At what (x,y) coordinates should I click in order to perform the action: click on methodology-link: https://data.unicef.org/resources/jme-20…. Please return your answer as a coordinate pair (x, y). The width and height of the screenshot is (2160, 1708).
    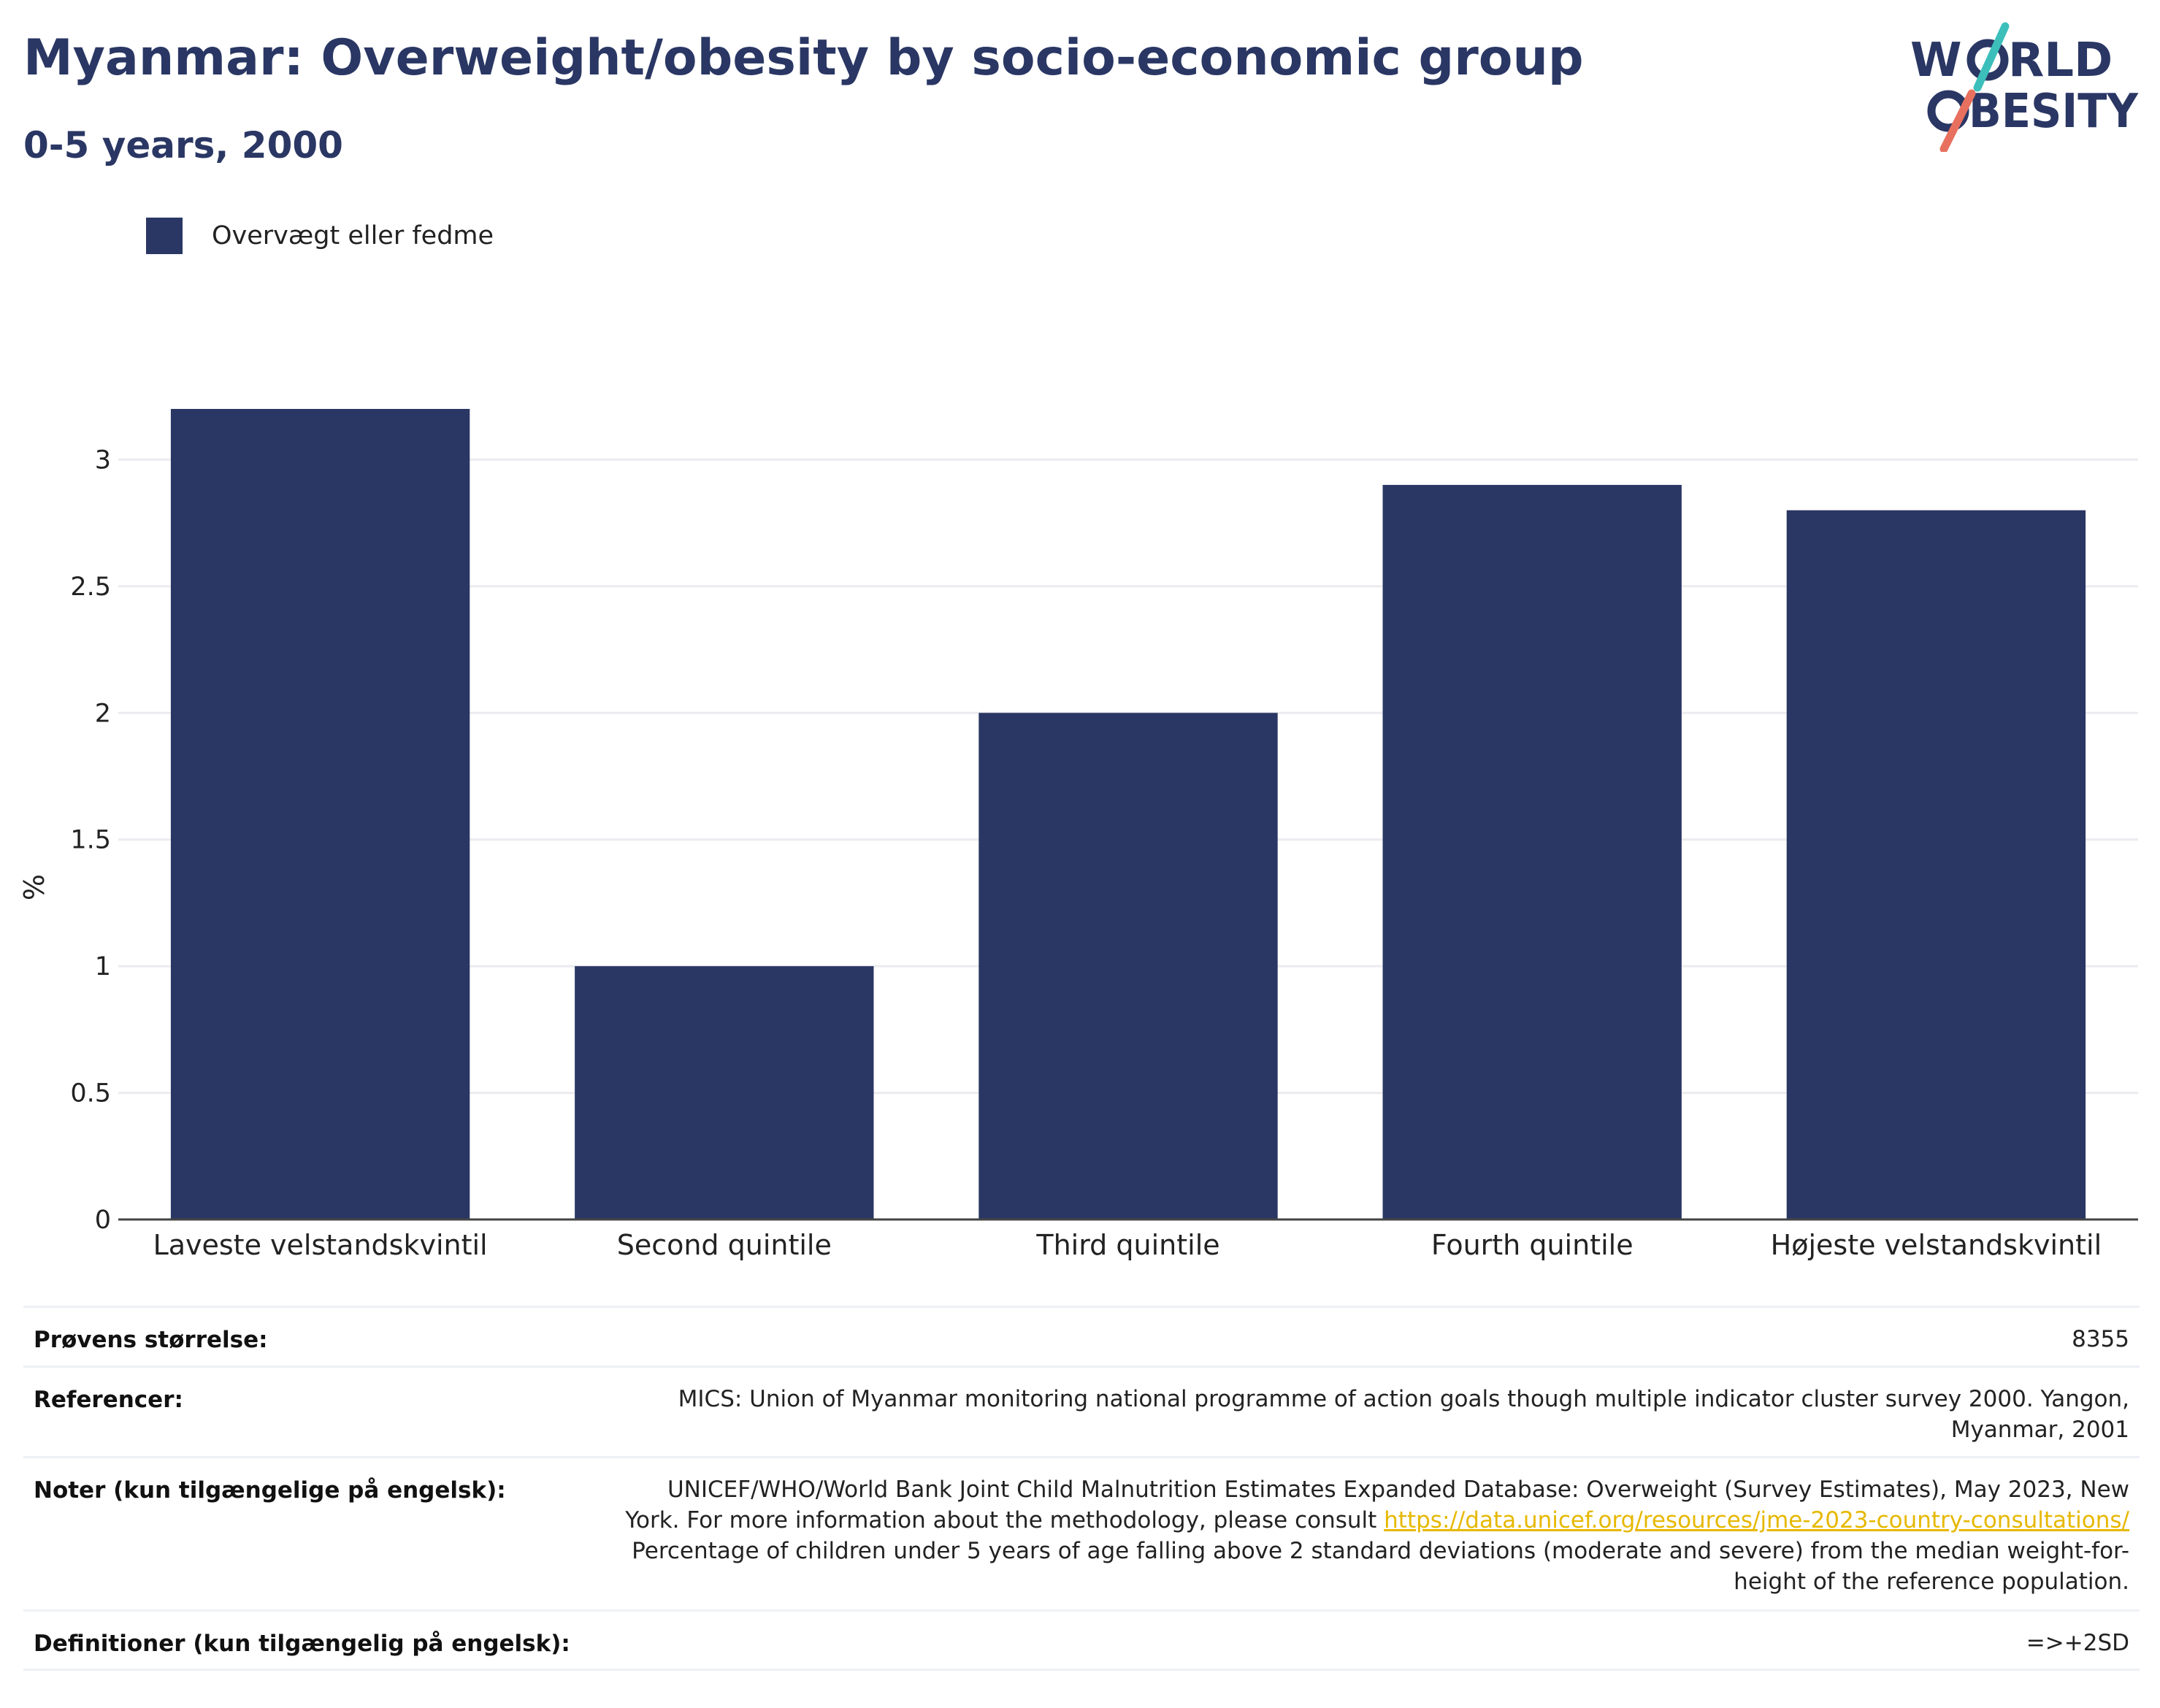
    Looking at the image, I should click on (1756, 1520).